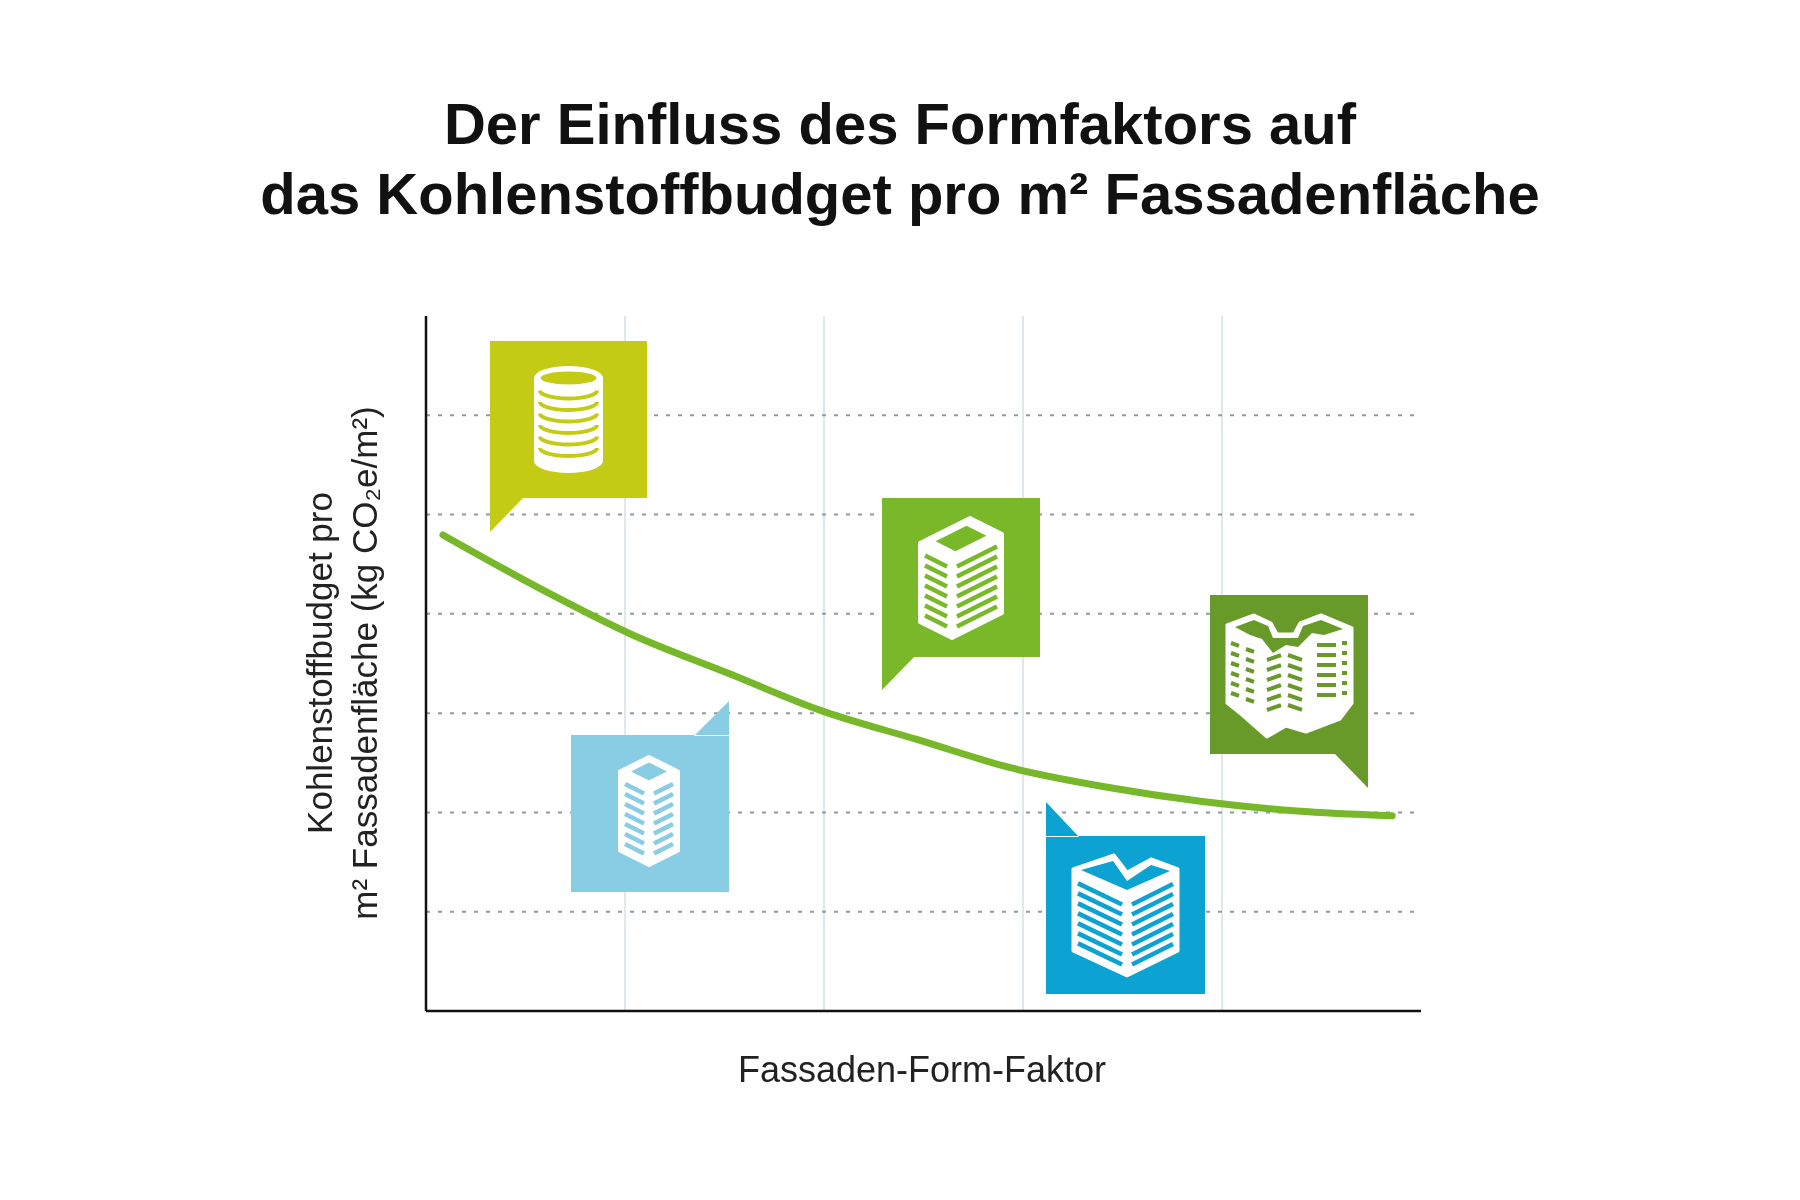 The width and height of the screenshot is (1800, 1200). Describe the element at coordinates (900, 158) in the screenshot. I see `chart-title: Der Einfluss des Formfaktors auf das Kohlenstoffbudget pro m² Fassadenfläche` at that location.